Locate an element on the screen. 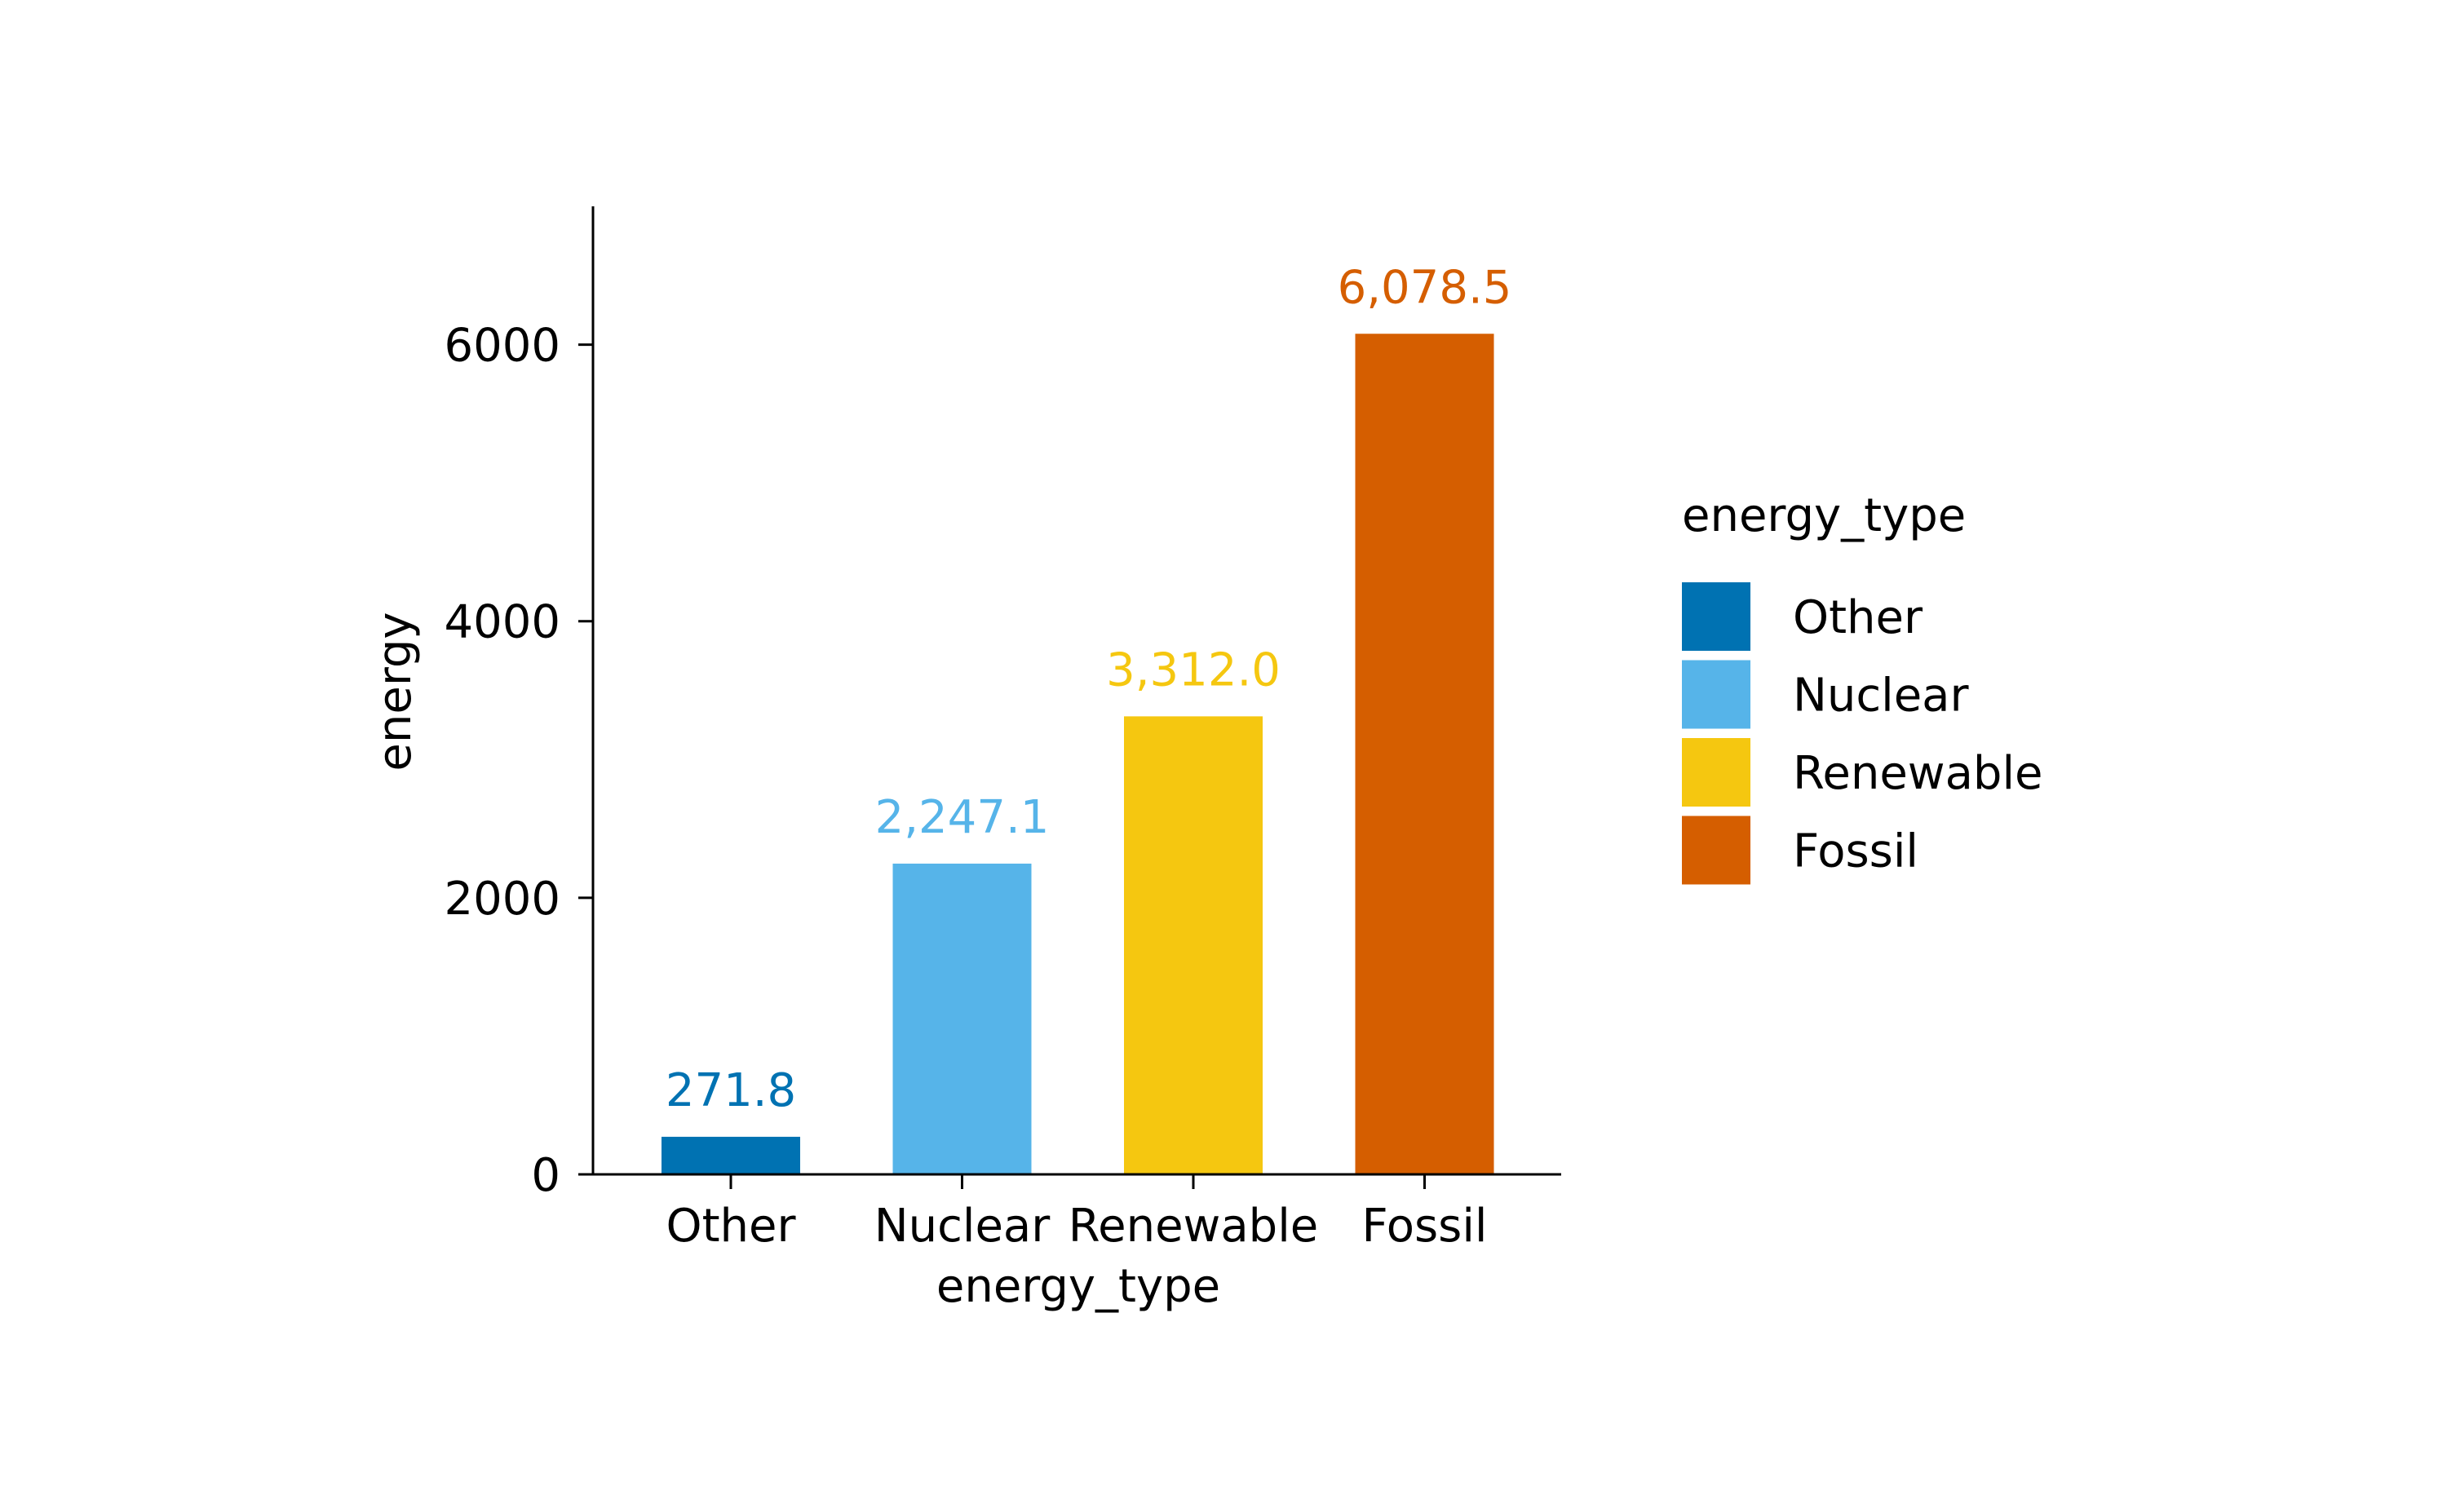 The height and width of the screenshot is (1512, 2447). legend: energy_type Other Nuclear Renewable Fossil is located at coordinates (1862, 687).